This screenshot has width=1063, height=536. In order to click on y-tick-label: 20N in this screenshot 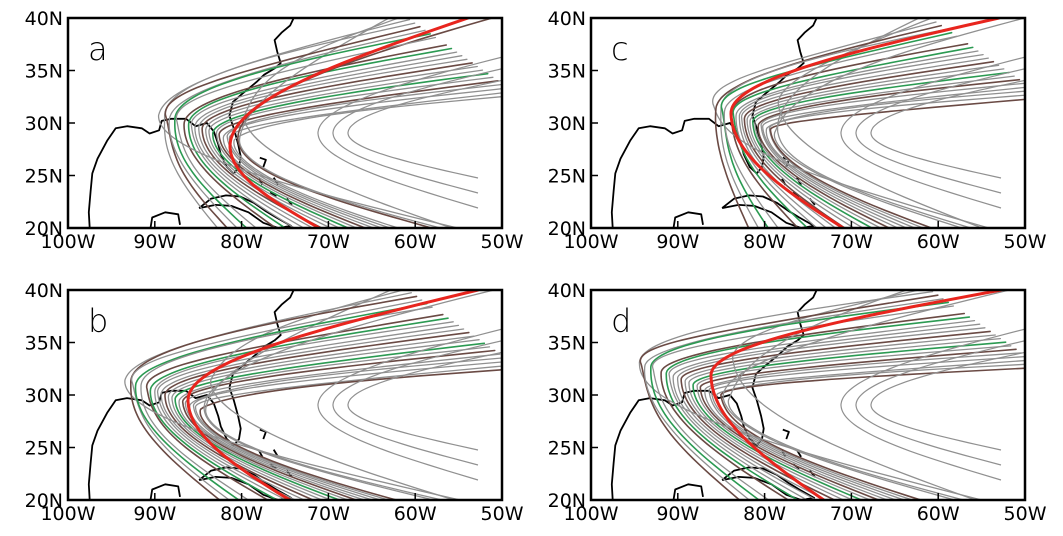, I will do `click(44, 501)`.